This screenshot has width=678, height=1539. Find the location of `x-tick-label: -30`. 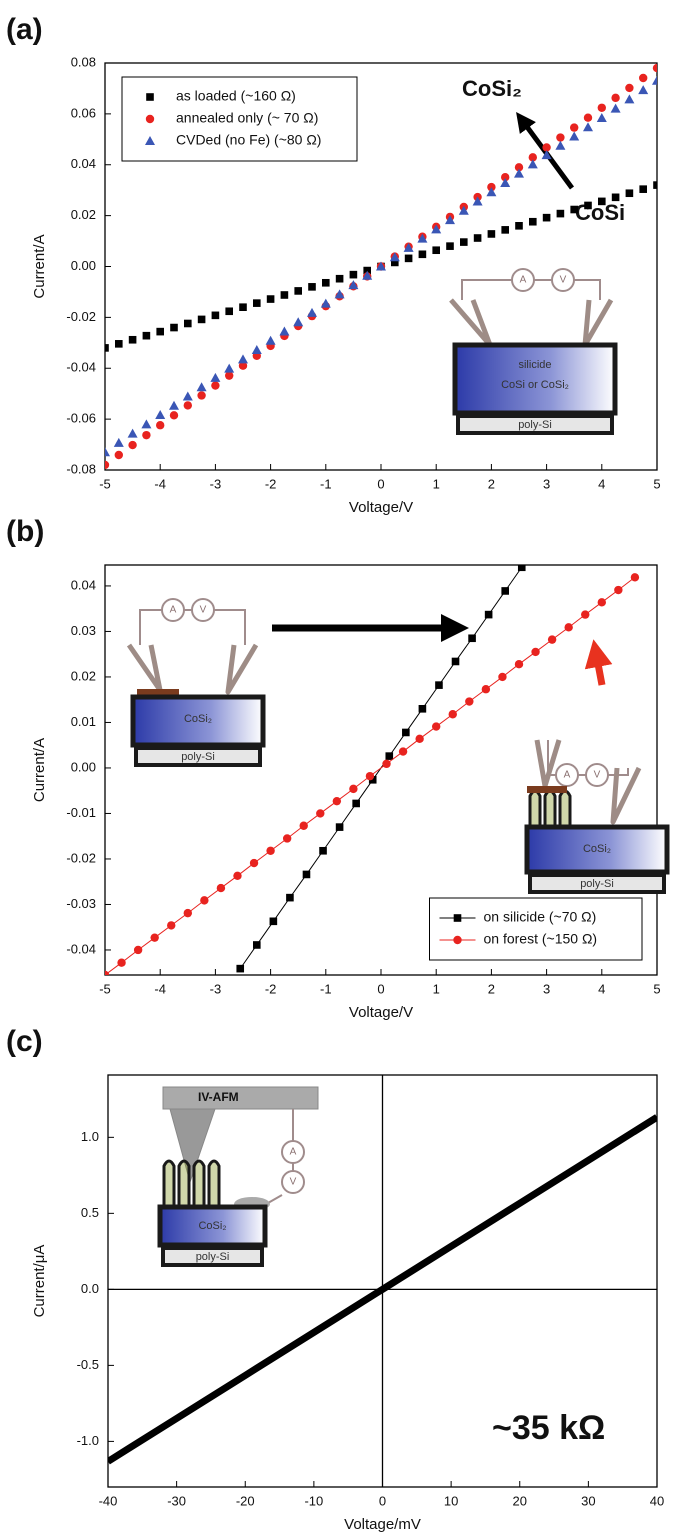

x-tick-label: -30 is located at coordinates (176, 1500).